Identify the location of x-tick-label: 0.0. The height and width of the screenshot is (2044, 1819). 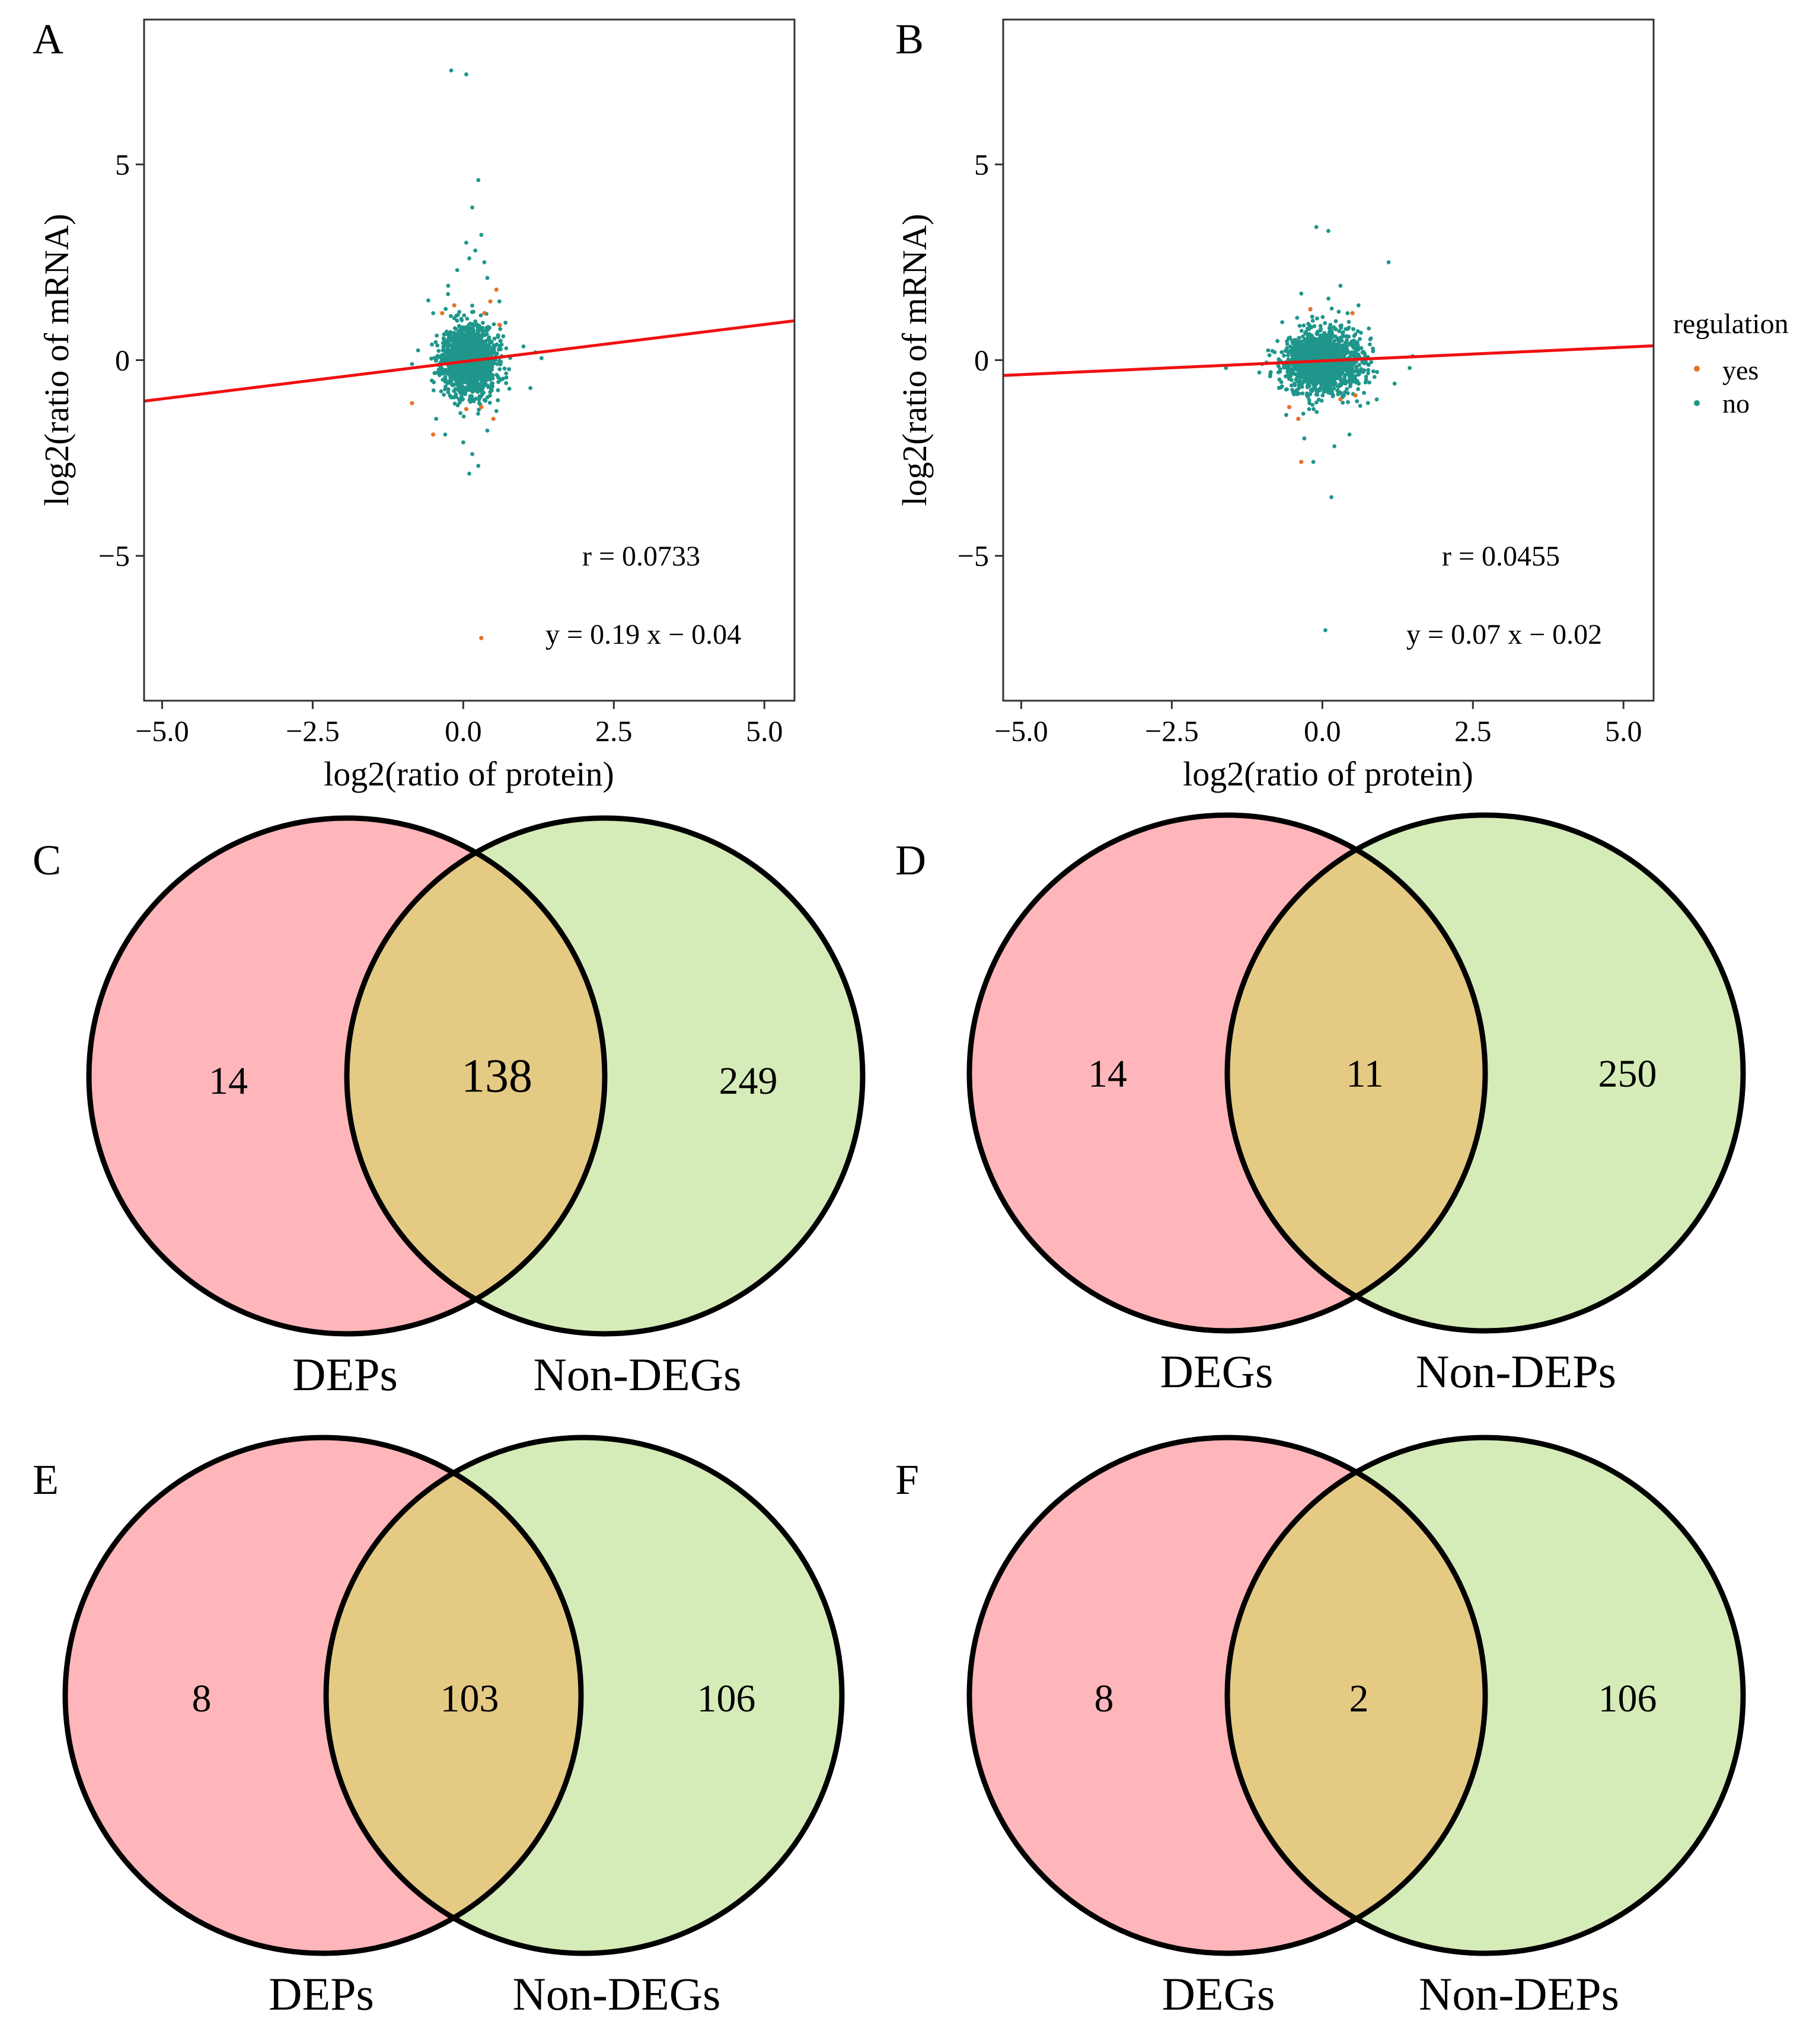
(1322, 731).